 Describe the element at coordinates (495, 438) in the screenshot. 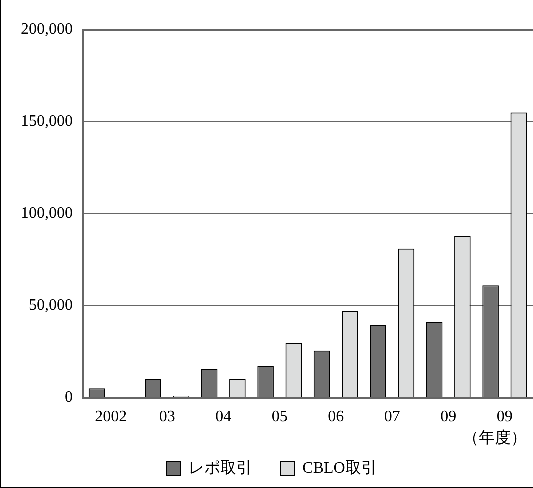

I see `text: （年度）` at that location.